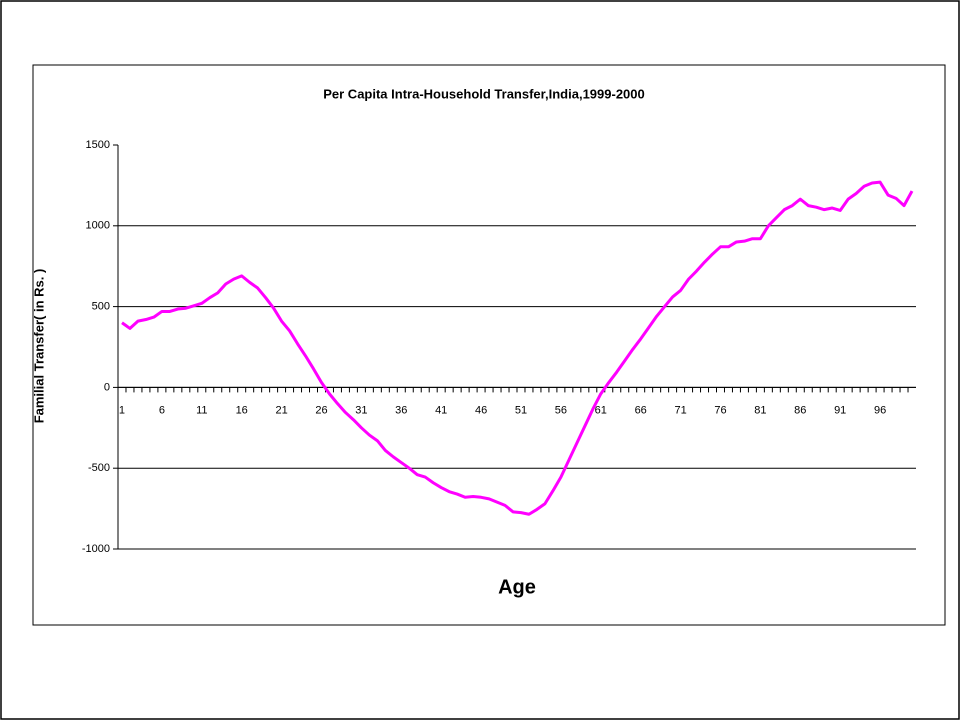  Describe the element at coordinates (98, 226) in the screenshot. I see `y-tick-label: 1000` at that location.